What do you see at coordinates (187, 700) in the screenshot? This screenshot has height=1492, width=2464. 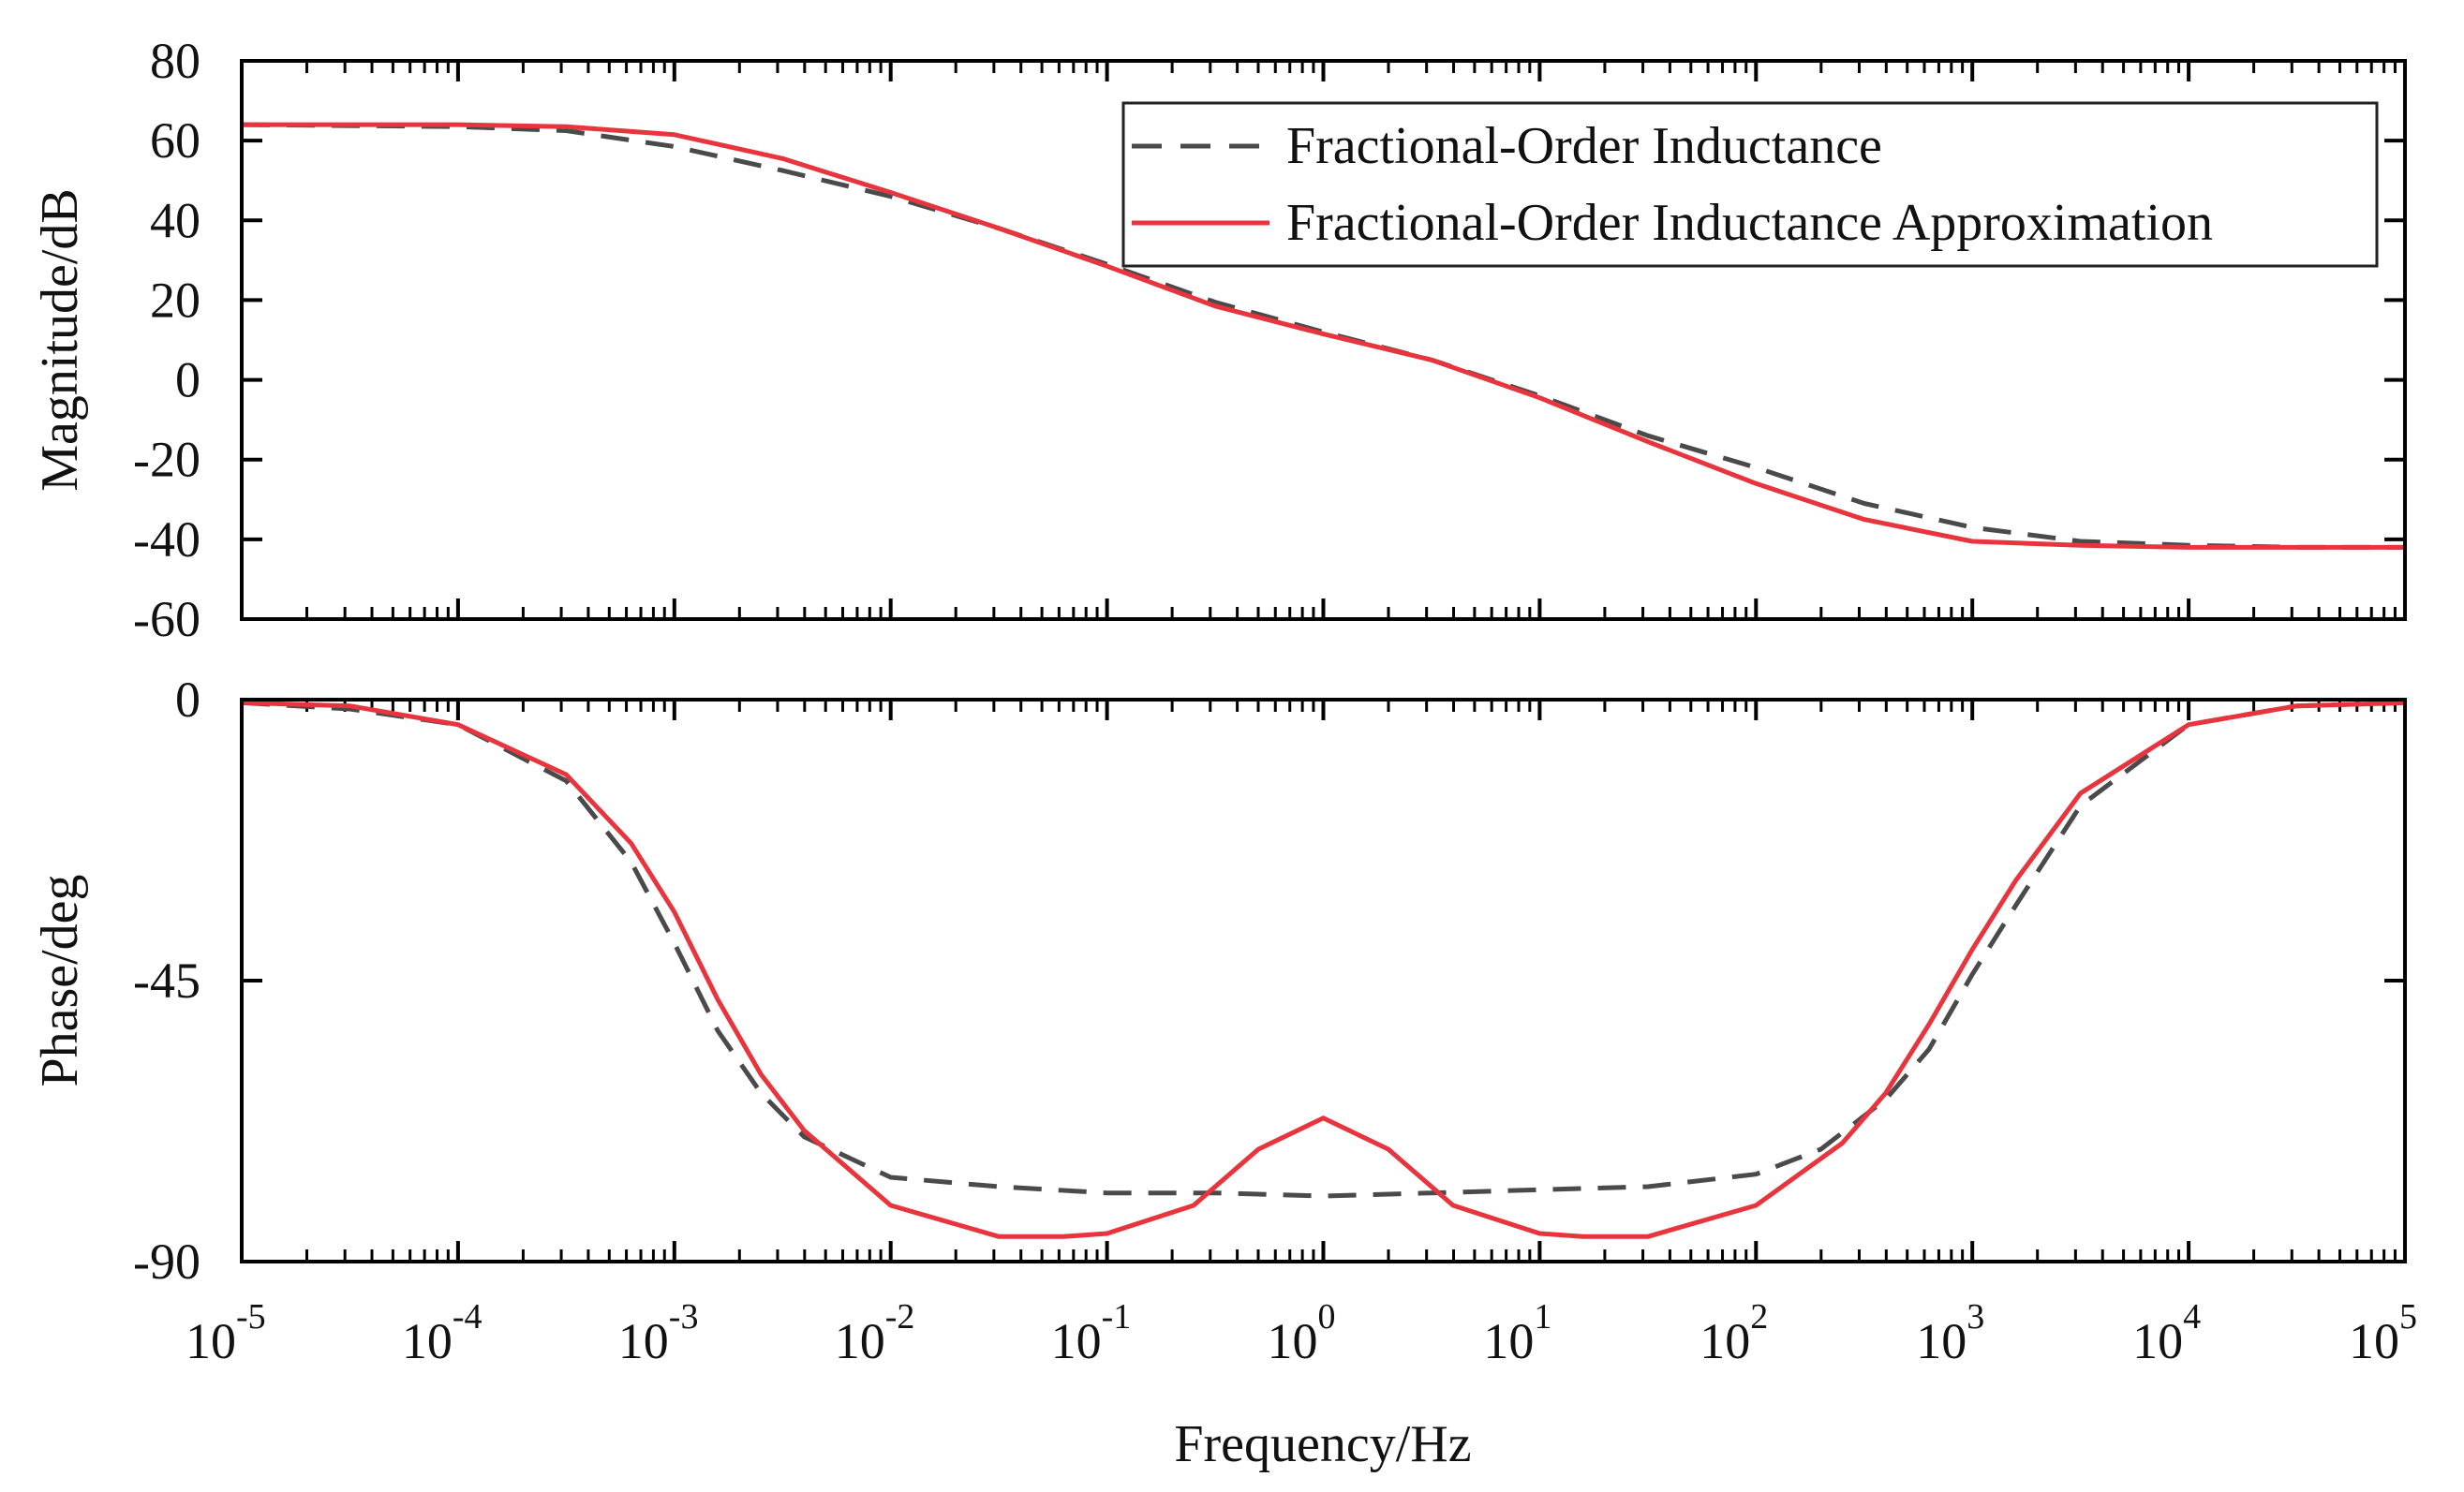 I see `phase-y-tick-label: 0` at bounding box center [187, 700].